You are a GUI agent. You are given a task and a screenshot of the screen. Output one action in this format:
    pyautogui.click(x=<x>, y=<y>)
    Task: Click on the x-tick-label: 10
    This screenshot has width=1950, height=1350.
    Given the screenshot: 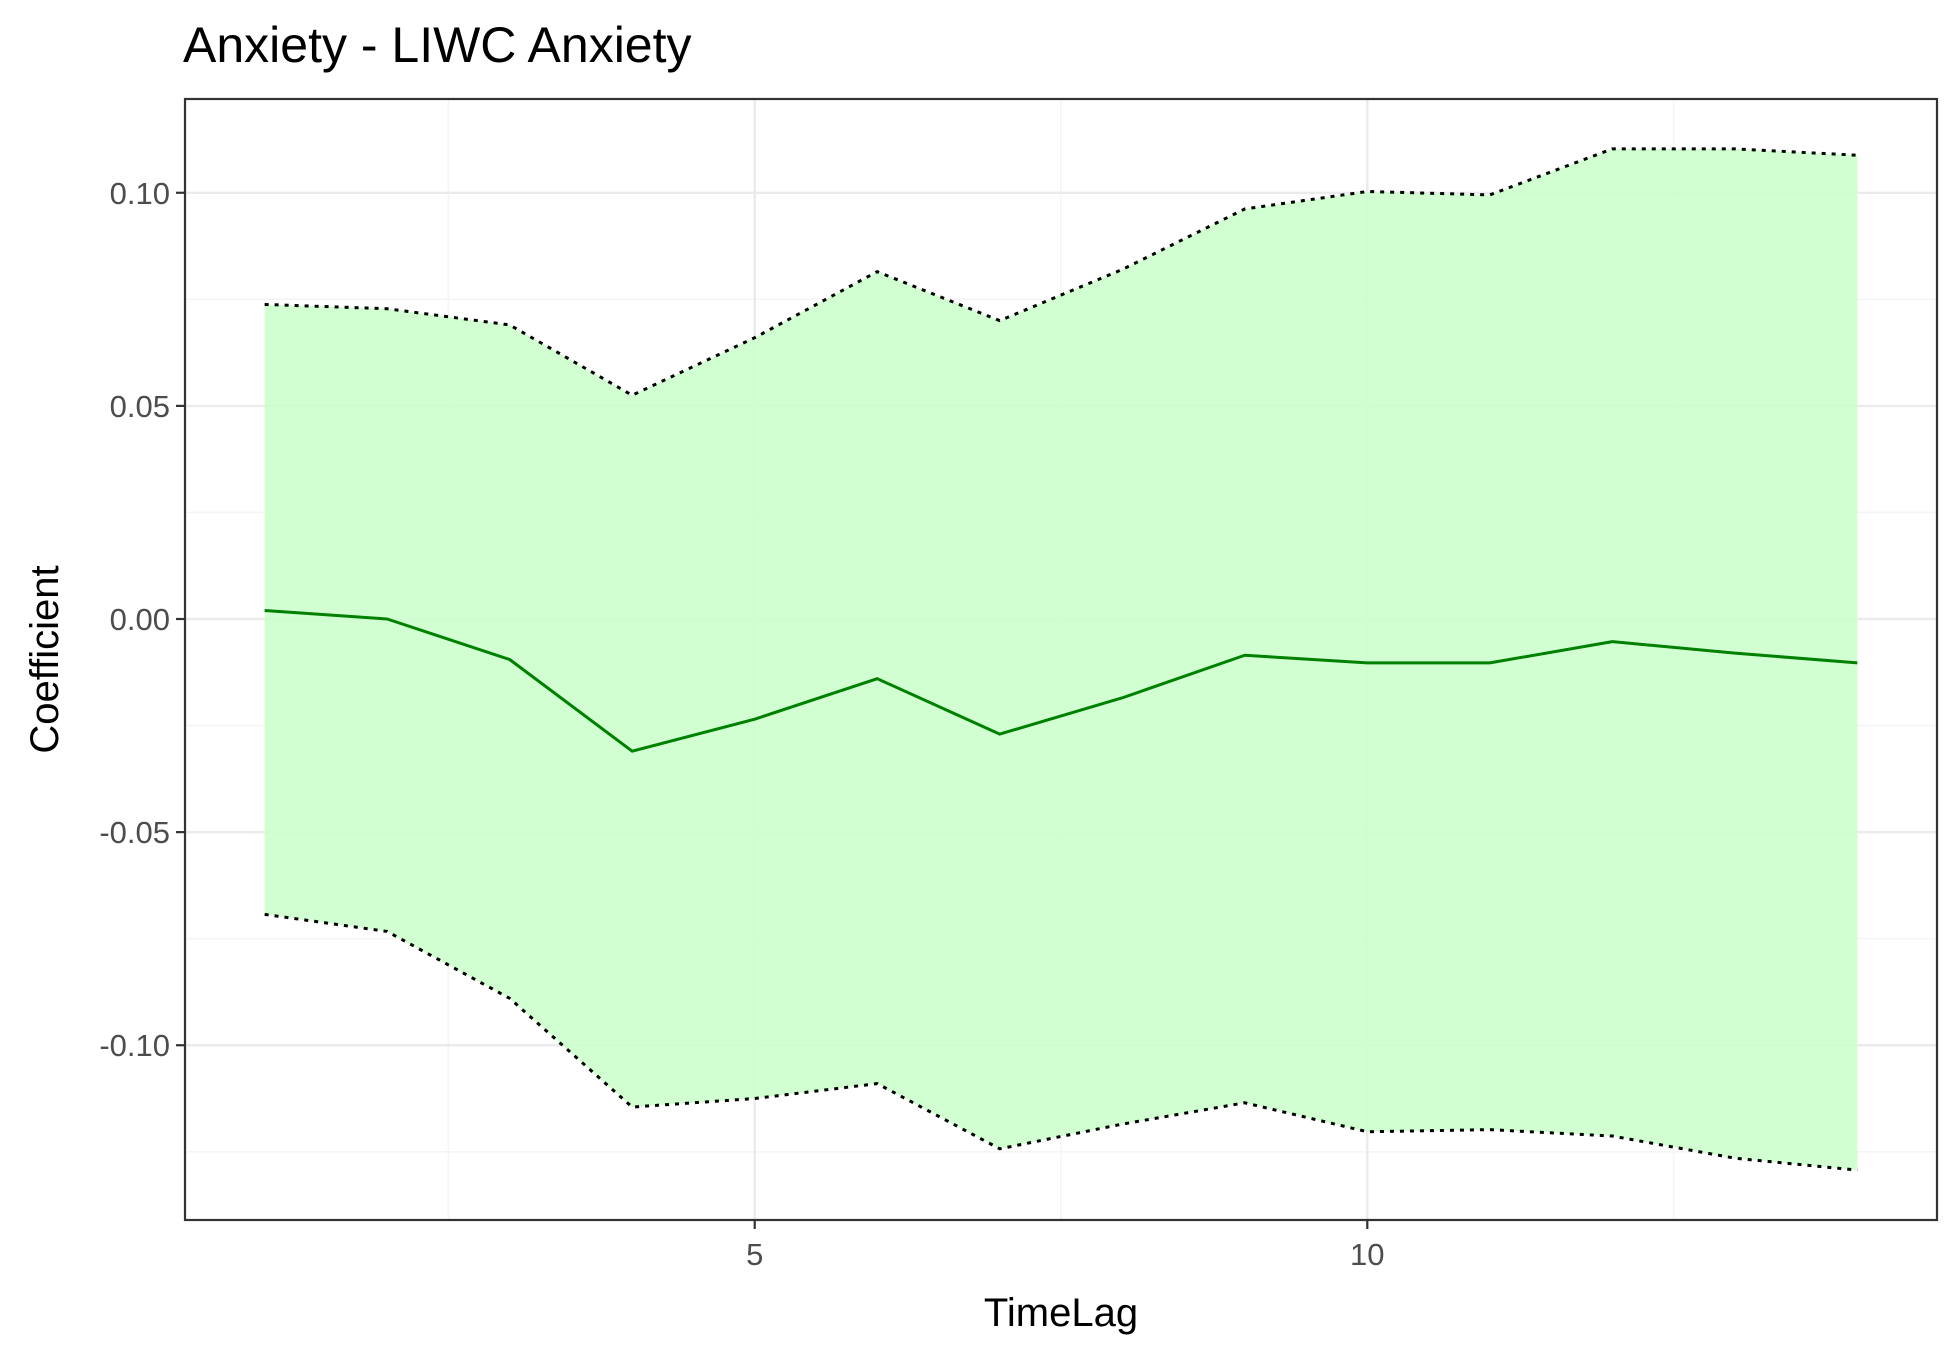 What is the action you would take?
    pyautogui.click(x=1367, y=1254)
    